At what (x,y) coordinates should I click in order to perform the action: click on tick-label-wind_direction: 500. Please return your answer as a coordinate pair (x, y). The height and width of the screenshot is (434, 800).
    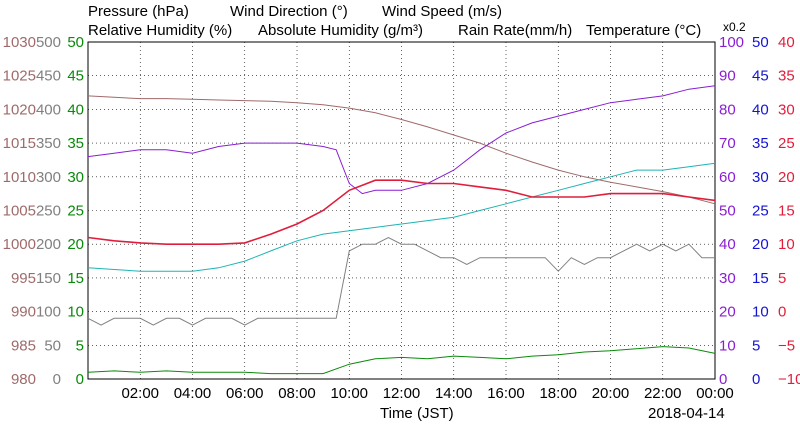
    Looking at the image, I should click on (48, 42).